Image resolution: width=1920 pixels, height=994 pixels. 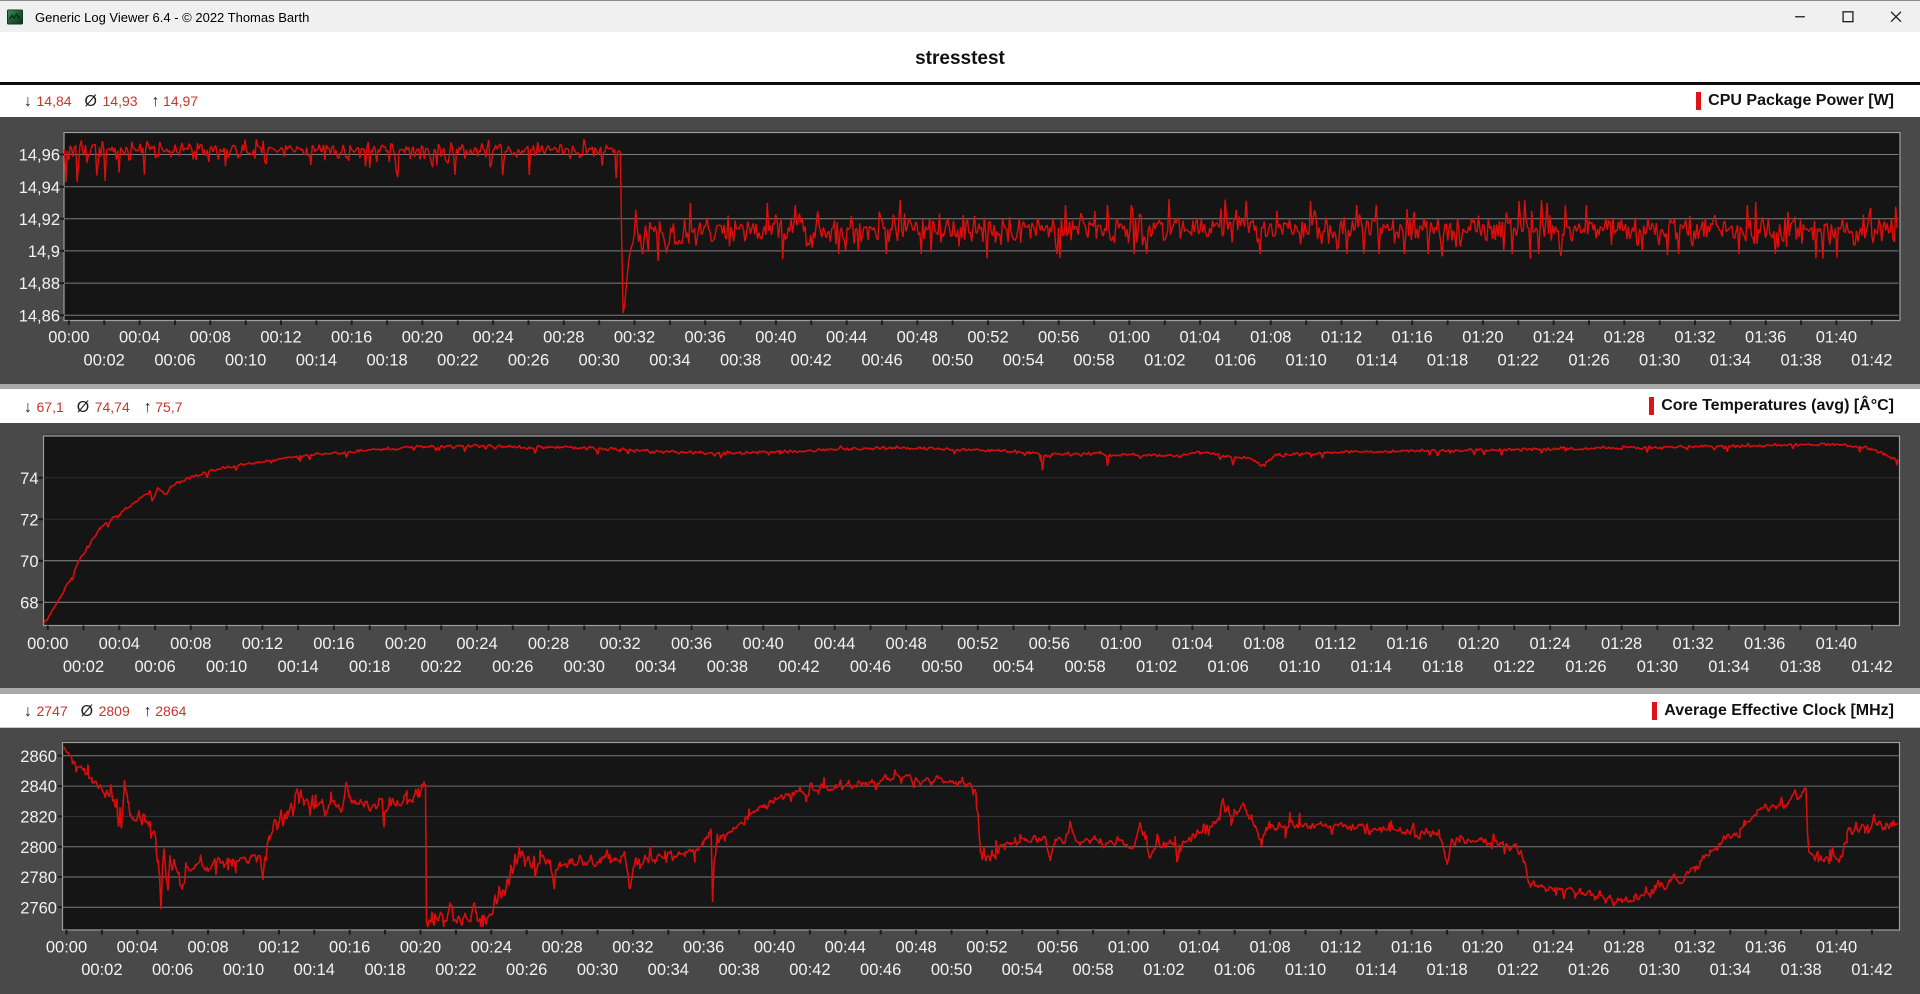 I want to click on svg-text: 70, so click(x=29, y=562).